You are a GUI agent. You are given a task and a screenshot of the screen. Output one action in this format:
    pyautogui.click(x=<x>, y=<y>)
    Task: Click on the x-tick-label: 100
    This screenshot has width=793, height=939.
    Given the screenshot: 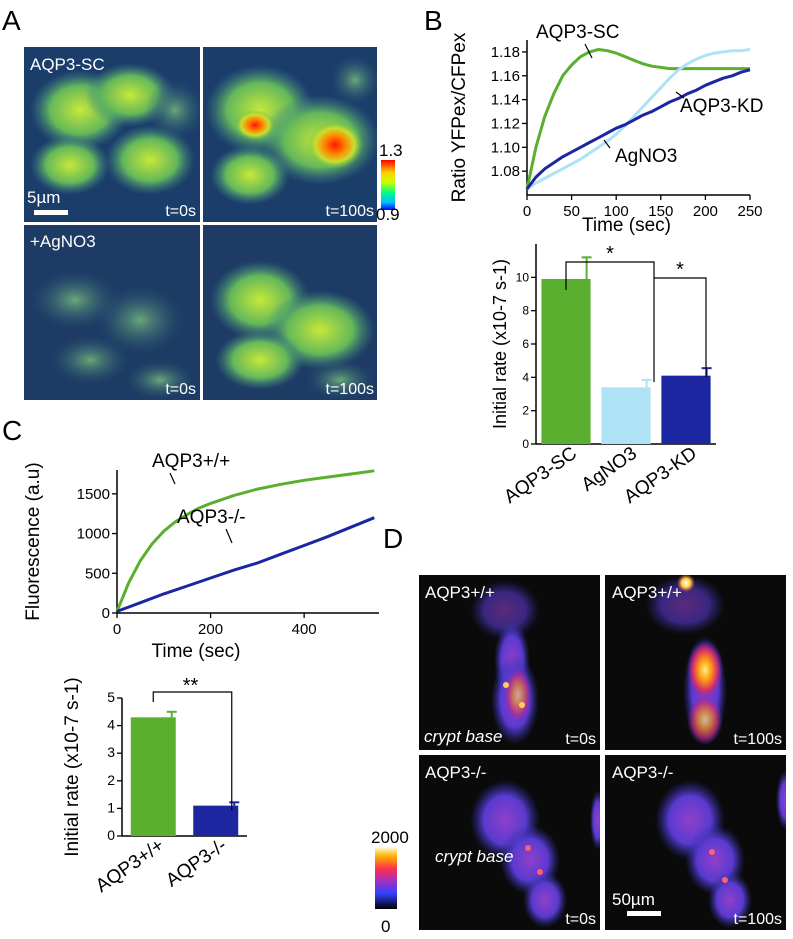 What is the action you would take?
    pyautogui.click(x=616, y=211)
    